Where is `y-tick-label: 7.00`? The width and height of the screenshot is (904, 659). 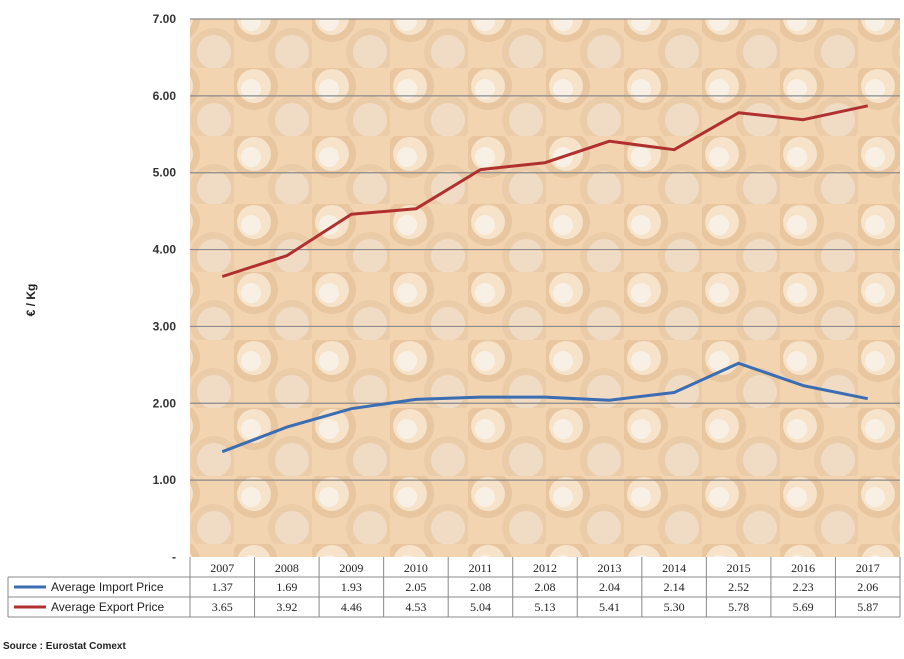
y-tick-label: 7.00 is located at coordinates (165, 19).